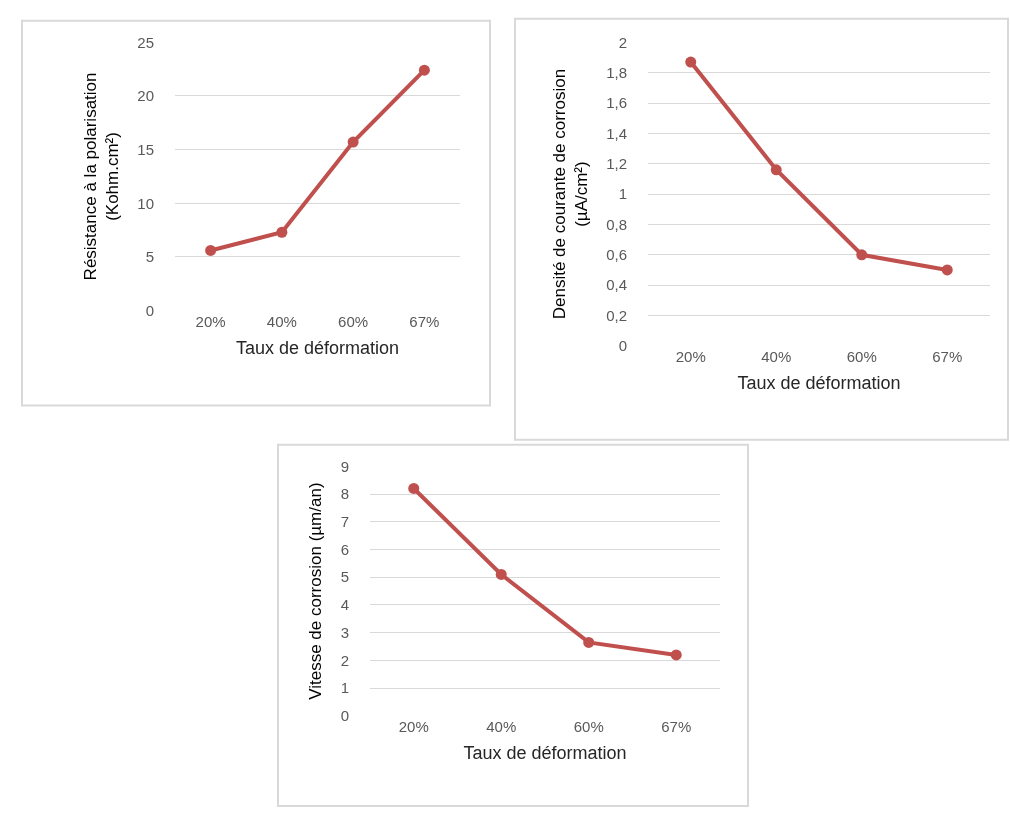 The image size is (1010, 816). I want to click on y-tick-label: 6, so click(344, 549).